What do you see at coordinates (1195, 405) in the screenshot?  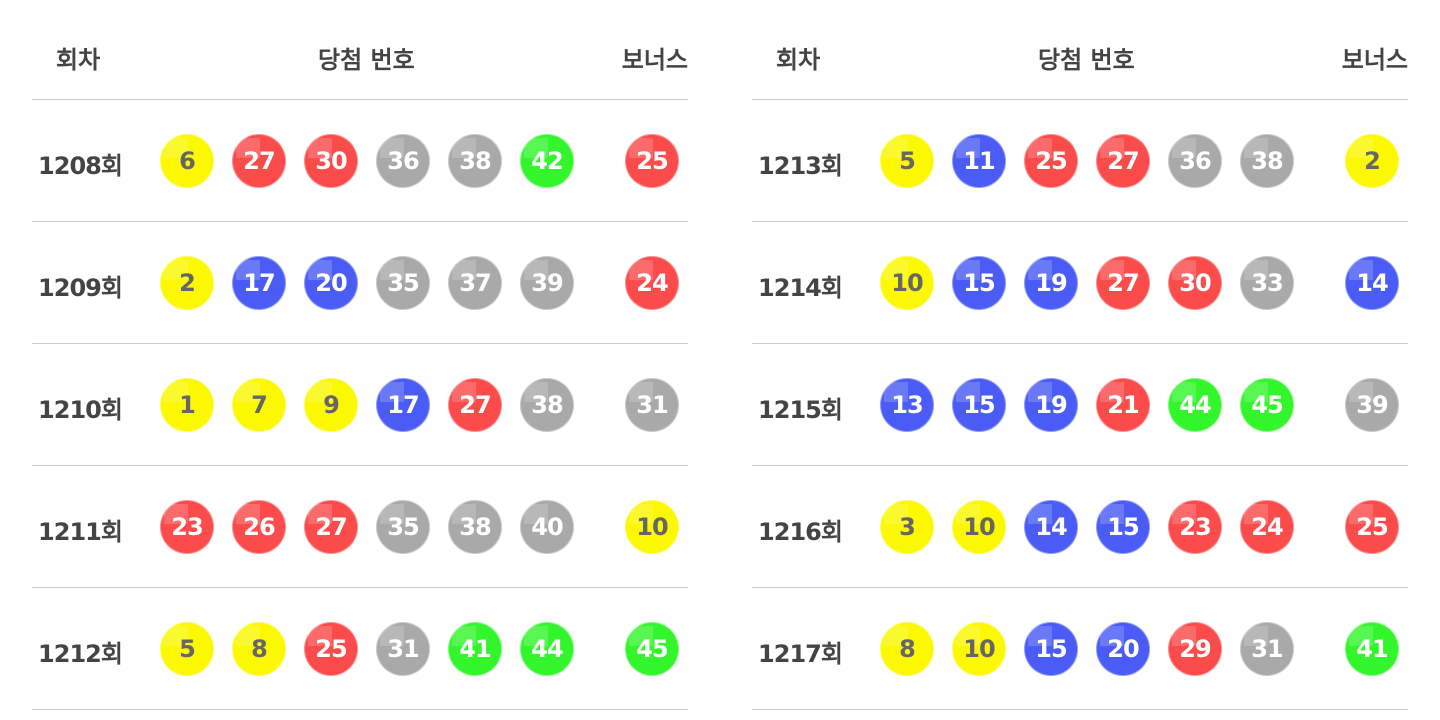 I see `number-ball: 44` at bounding box center [1195, 405].